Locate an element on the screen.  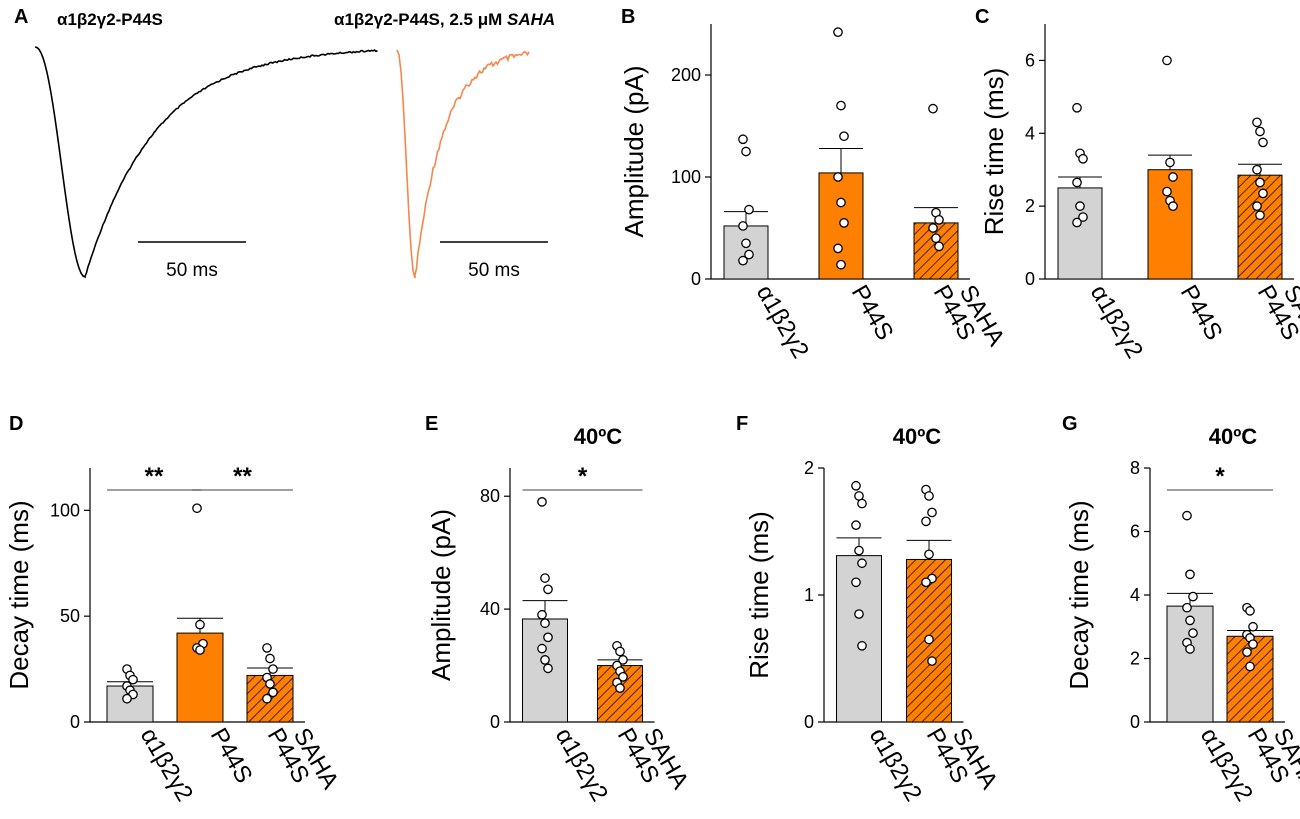
scale-bar-1-label: 50 ms is located at coordinates (192, 270).